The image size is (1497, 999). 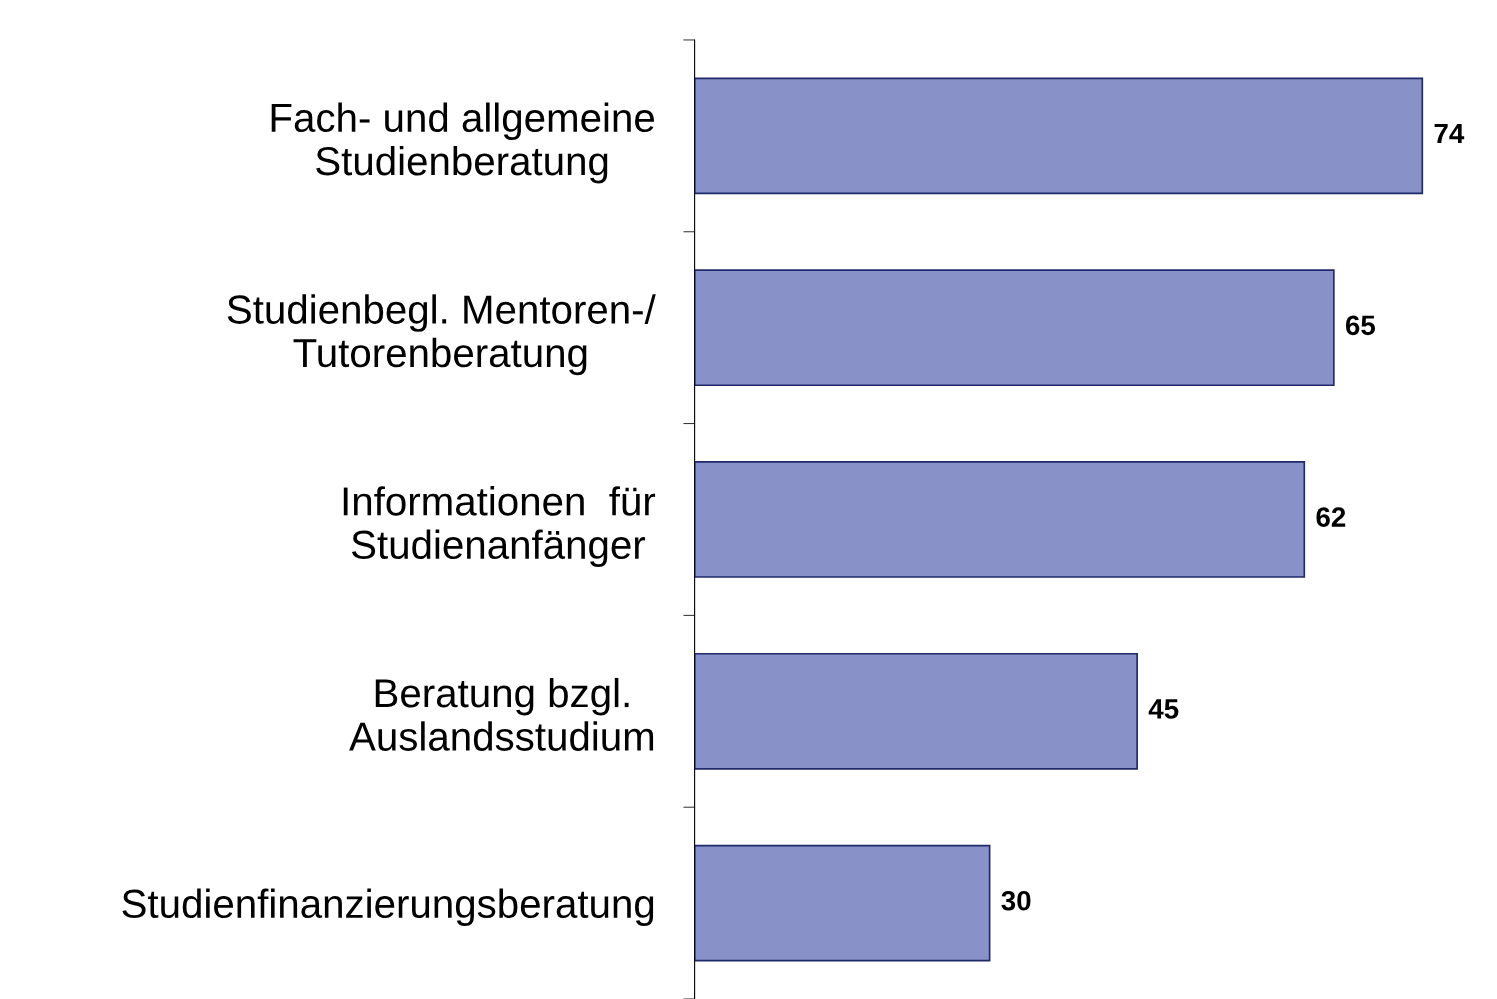 I want to click on y-tick-label: Informationen für Studienanfänger, so click(x=499, y=527).